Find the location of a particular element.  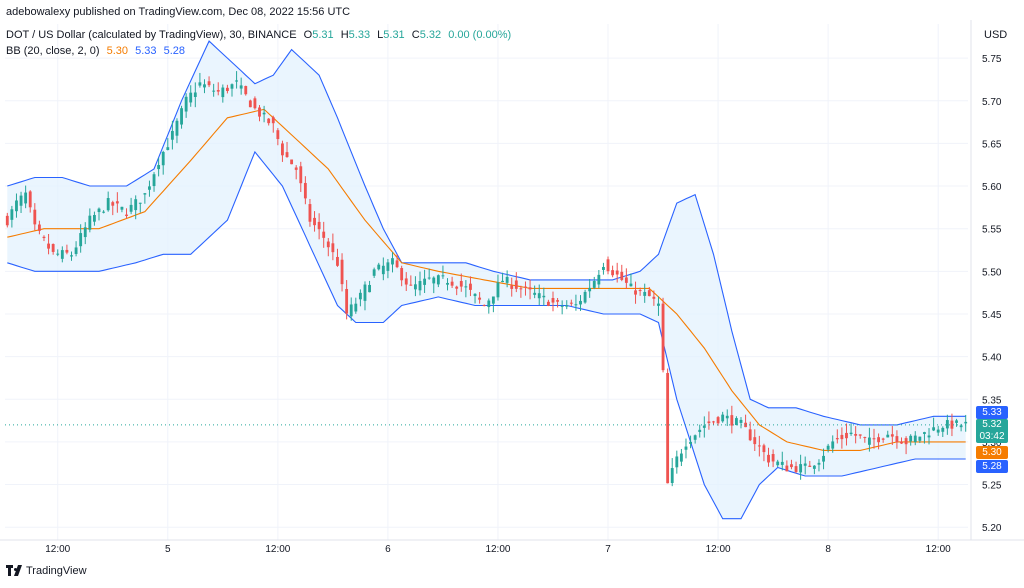

tradingview-footer: TradingView is located at coordinates (46, 571).